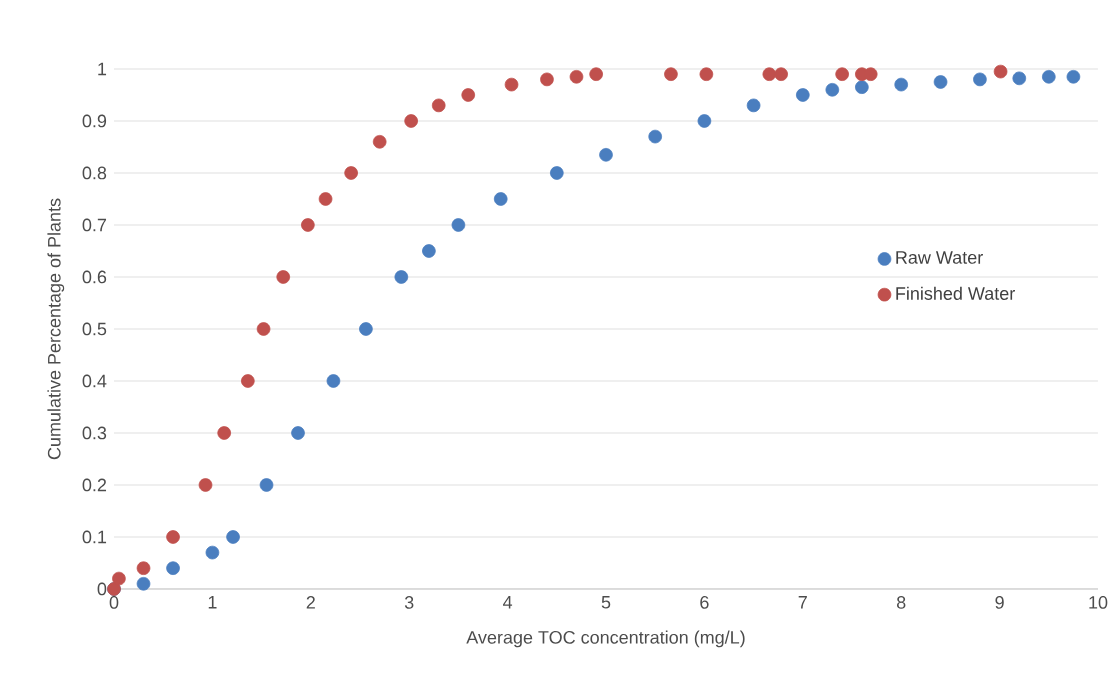 This screenshot has height=694, width=1120. What do you see at coordinates (901, 602) in the screenshot?
I see `x-tick-label: 8` at bounding box center [901, 602].